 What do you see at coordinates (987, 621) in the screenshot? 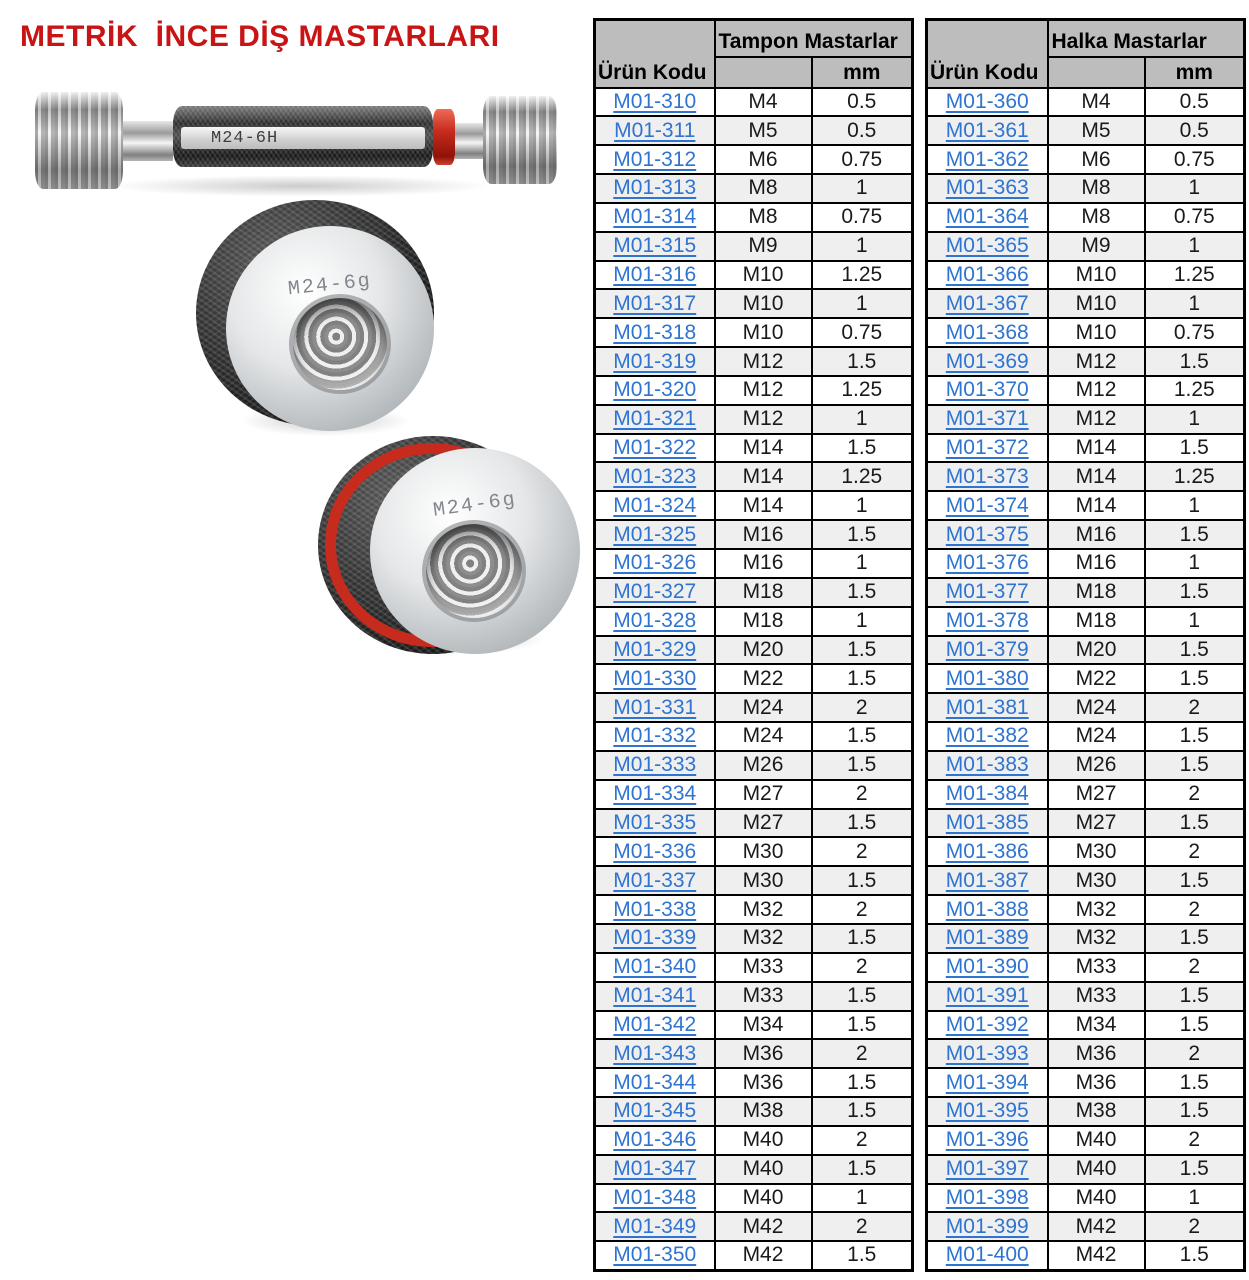
I see `product-code-link: M01-378` at bounding box center [987, 621].